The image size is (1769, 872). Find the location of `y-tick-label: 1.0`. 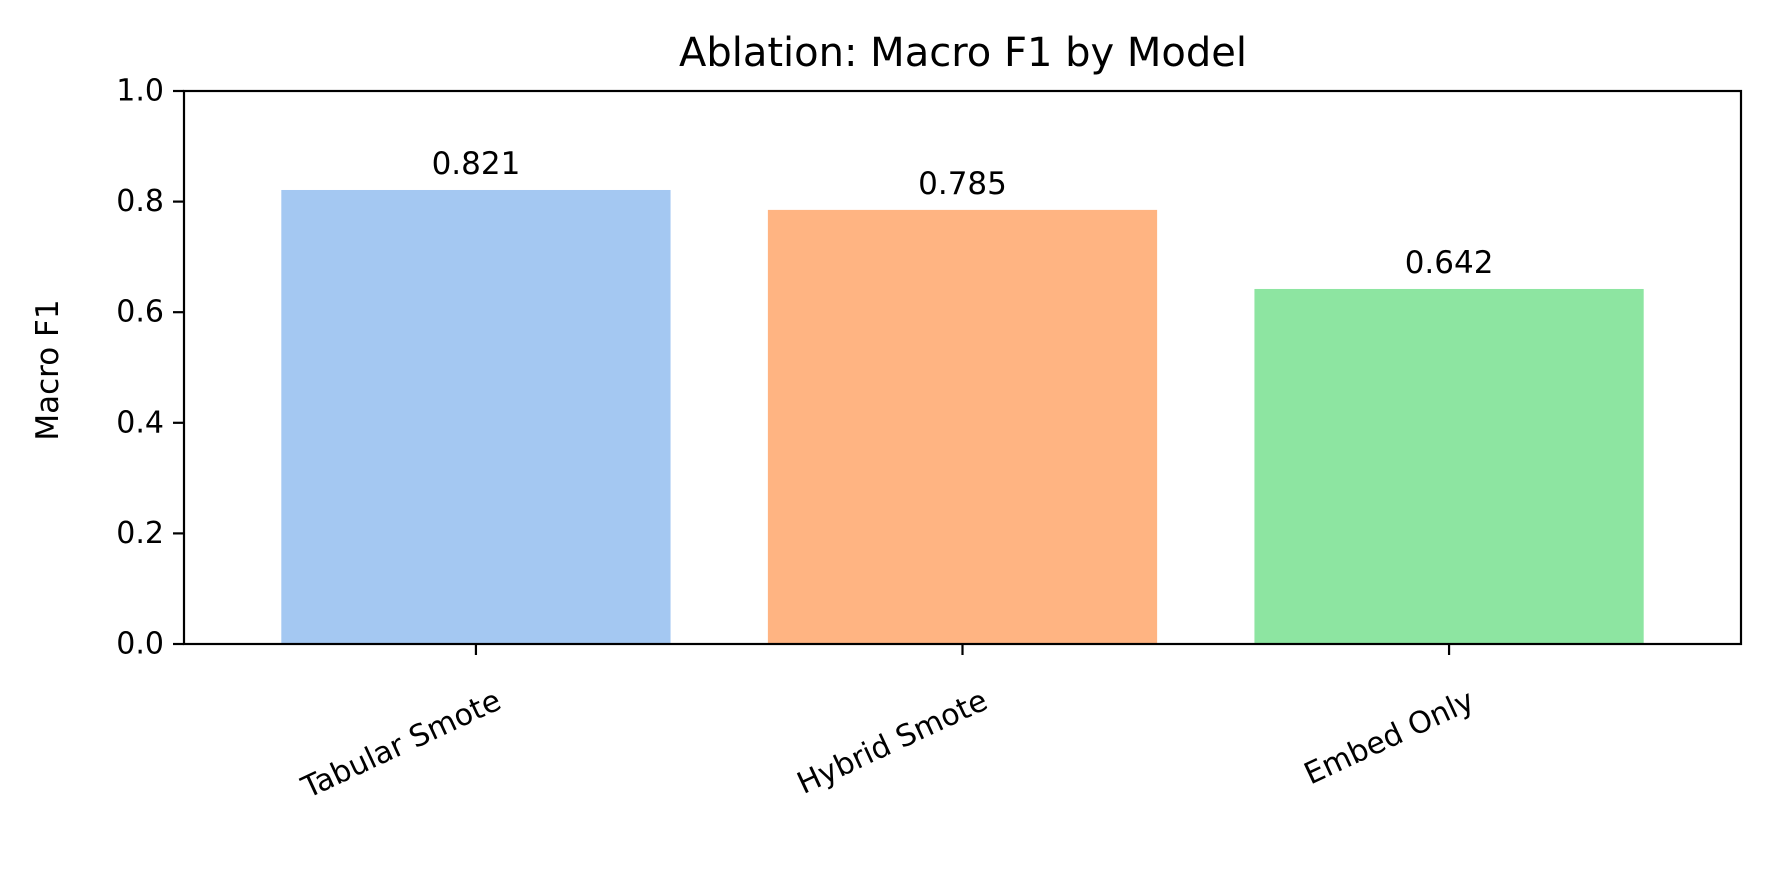

y-tick-label: 1.0 is located at coordinates (140, 91).